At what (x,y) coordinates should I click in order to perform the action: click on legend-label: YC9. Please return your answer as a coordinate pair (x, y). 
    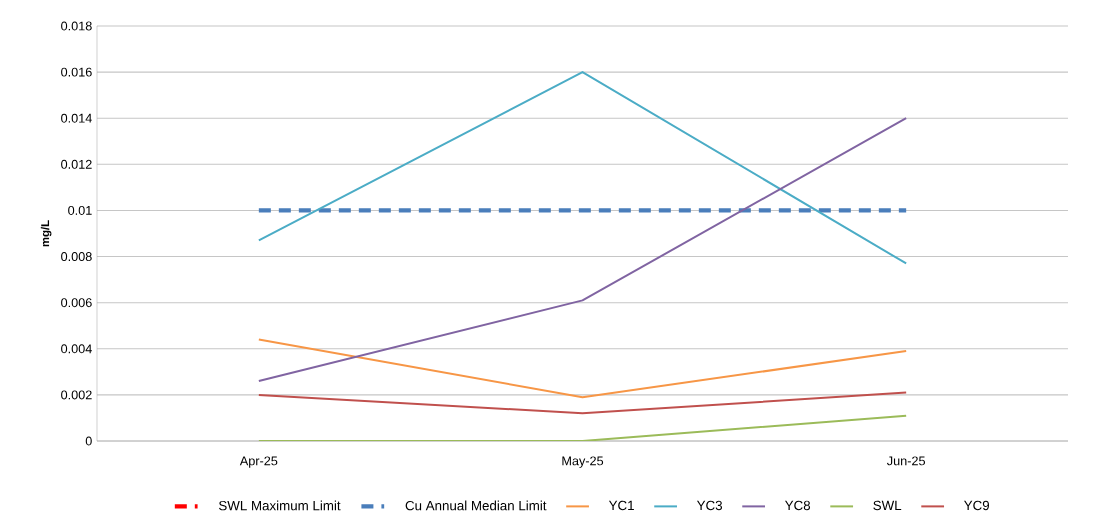
    Looking at the image, I should click on (977, 505).